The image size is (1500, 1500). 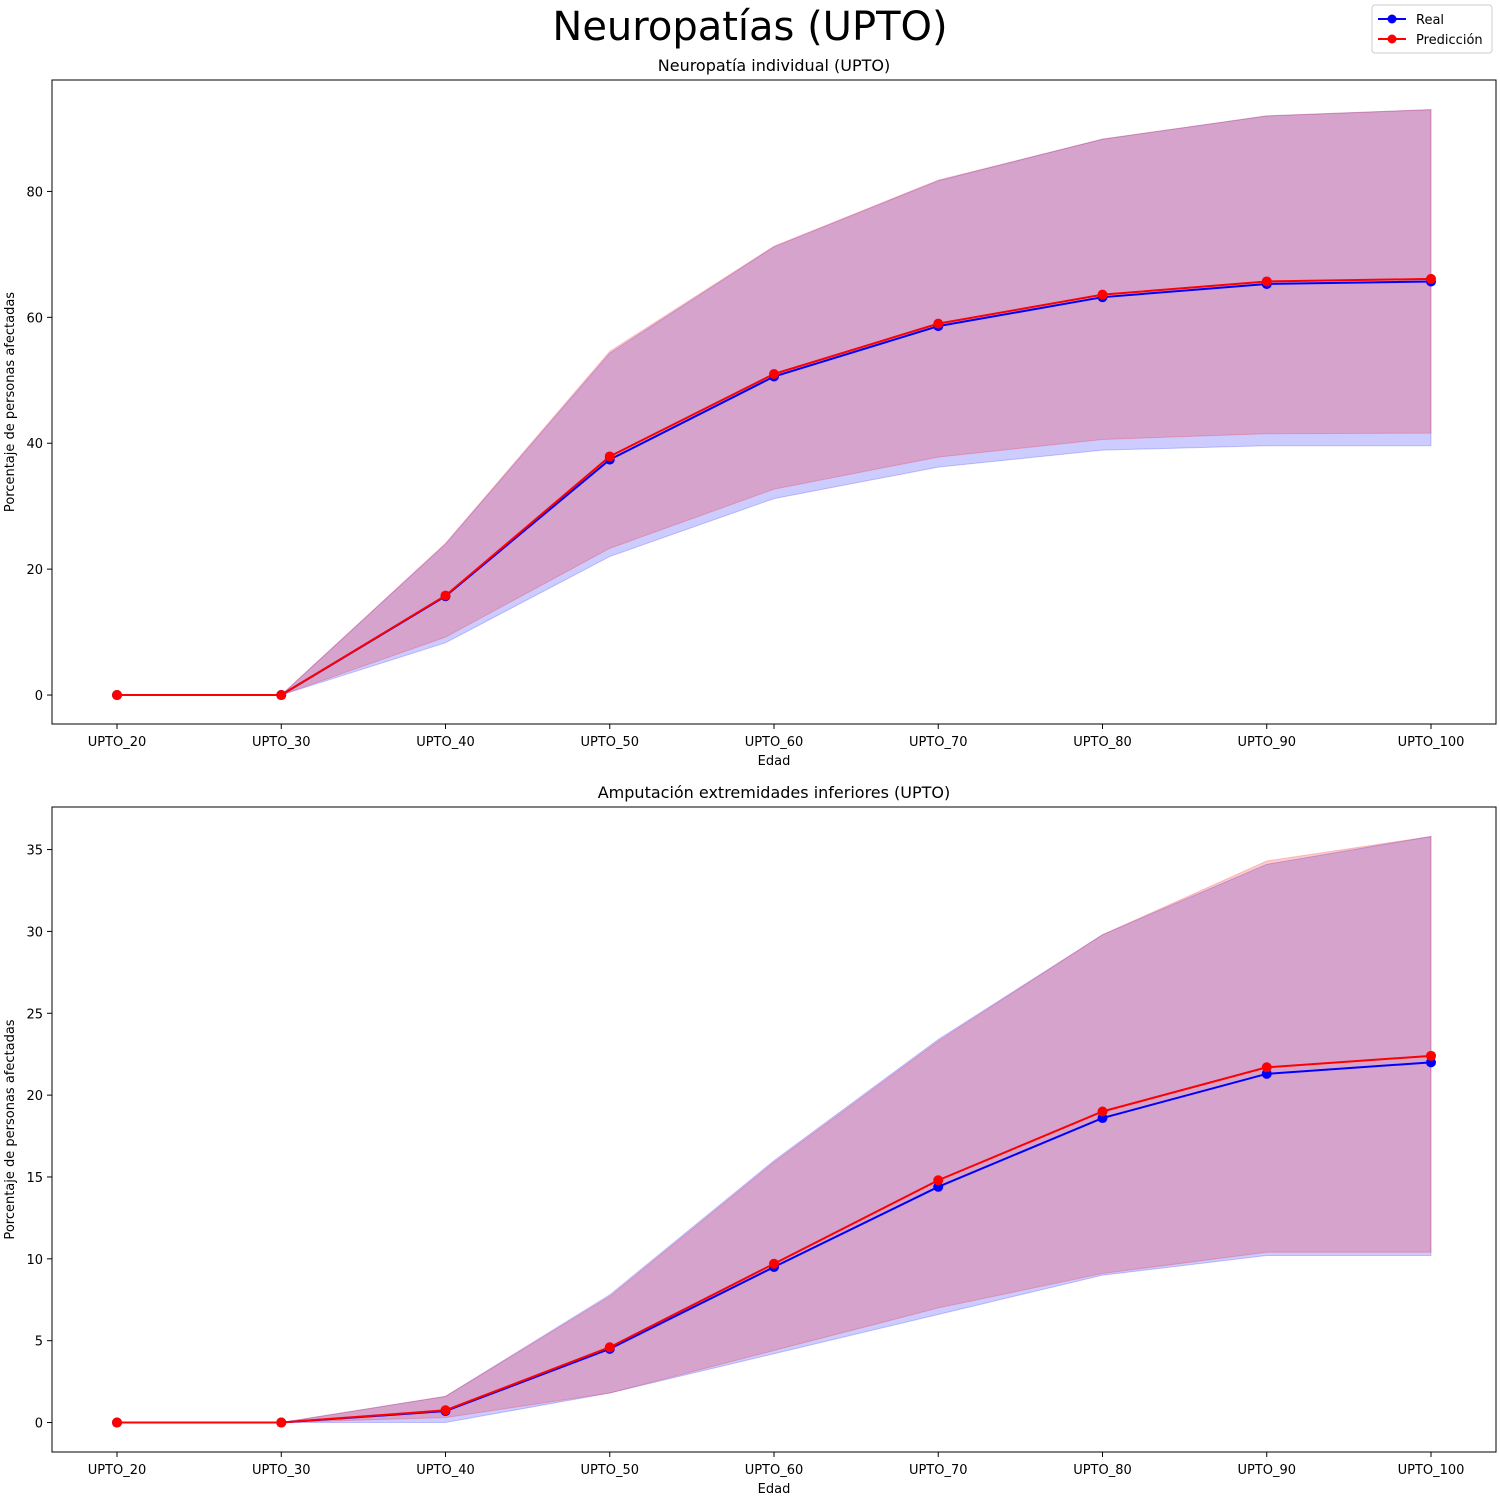 I want to click on legend: Real Predicción, so click(x=1432, y=29).